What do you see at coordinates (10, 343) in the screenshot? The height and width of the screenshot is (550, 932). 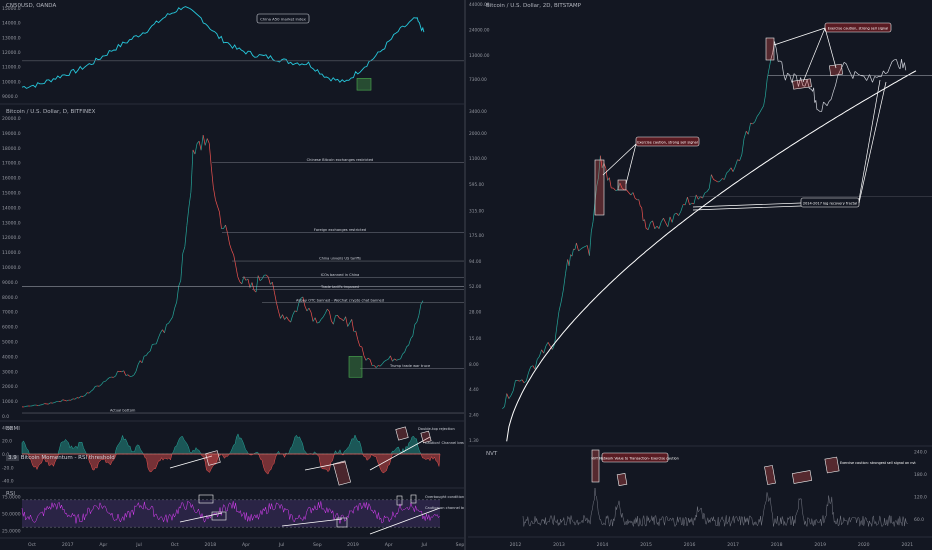 I see `bitfinex-y-tick-5: 5000.0` at bounding box center [10, 343].